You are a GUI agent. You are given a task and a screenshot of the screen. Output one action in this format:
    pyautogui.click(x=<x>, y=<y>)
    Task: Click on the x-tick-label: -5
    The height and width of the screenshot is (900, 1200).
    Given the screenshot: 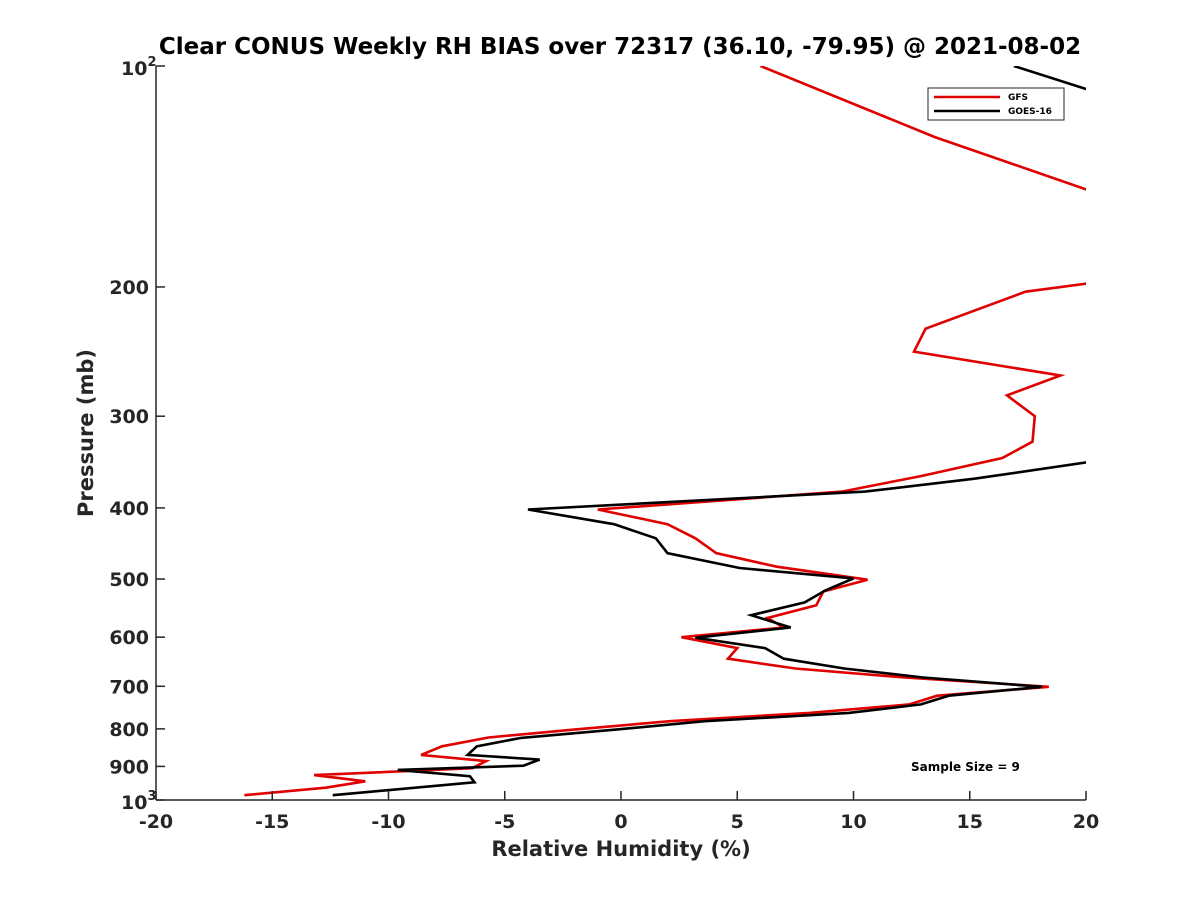 What is the action you would take?
    pyautogui.click(x=504, y=822)
    